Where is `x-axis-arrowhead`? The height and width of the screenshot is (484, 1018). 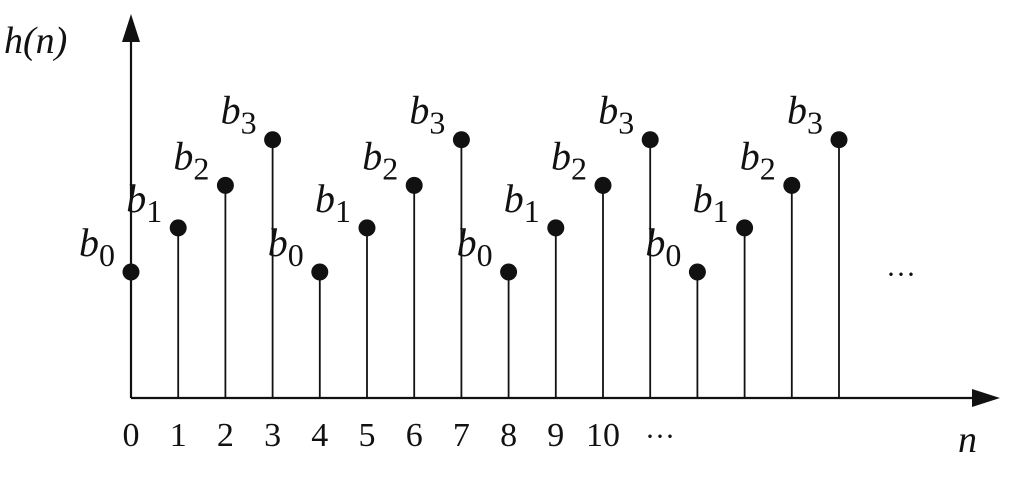 x-axis-arrowhead is located at coordinates (986, 398).